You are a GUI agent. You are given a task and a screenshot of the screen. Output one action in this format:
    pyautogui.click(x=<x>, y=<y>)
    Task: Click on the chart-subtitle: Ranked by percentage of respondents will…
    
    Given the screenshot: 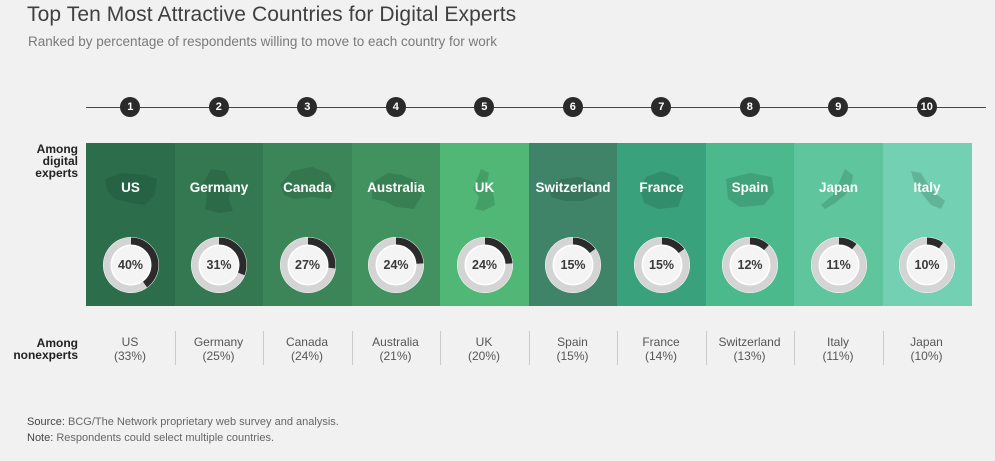 What is the action you would take?
    pyautogui.click(x=263, y=41)
    